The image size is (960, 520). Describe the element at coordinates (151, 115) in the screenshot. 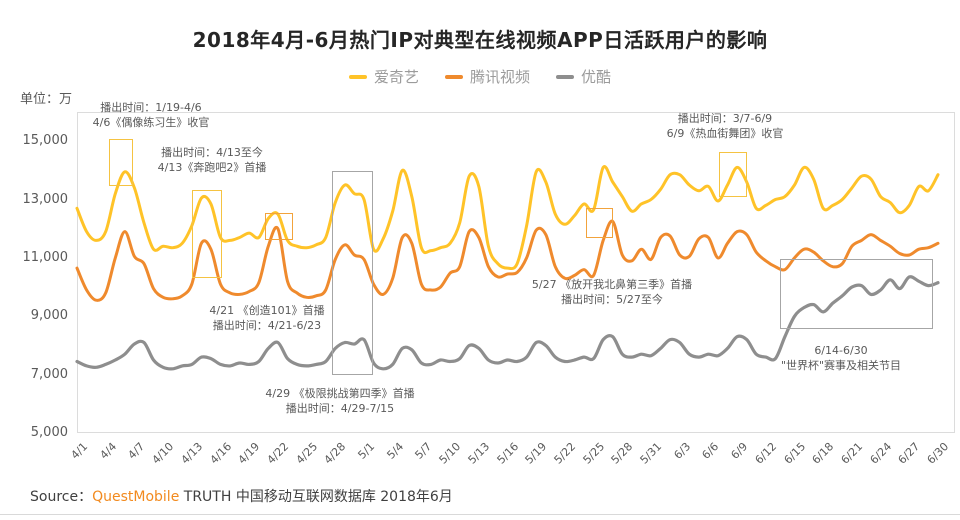

I see `annotation-idol-producer: 播出时间：1/19-4/6 4/6《偶像练习生》收官` at that location.